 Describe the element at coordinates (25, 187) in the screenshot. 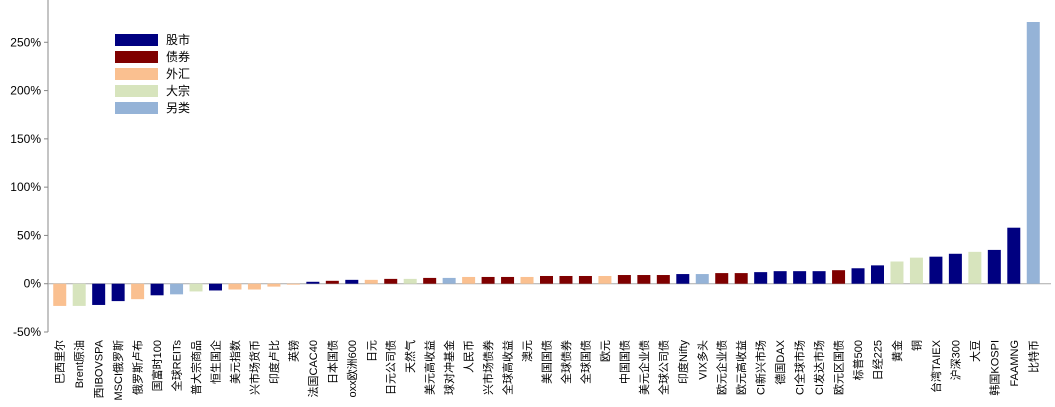

I see `y-tick-label: 100%` at that location.